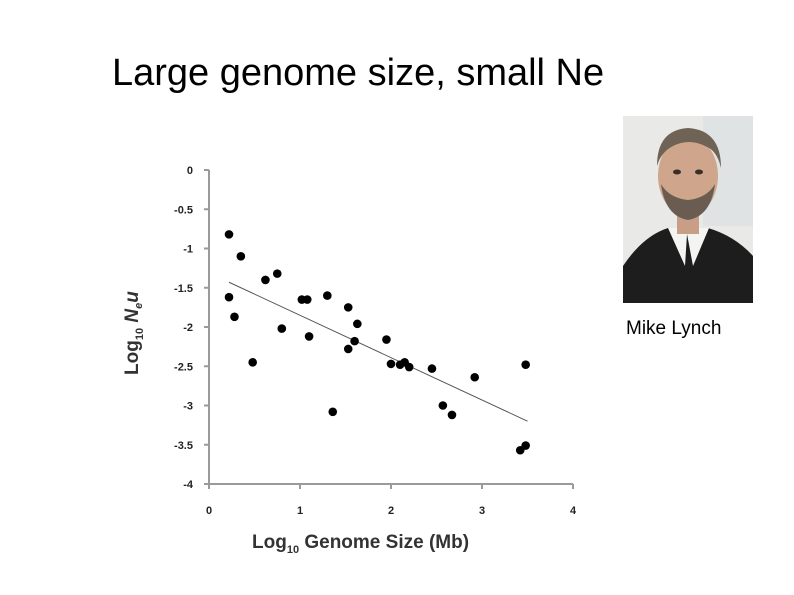 The width and height of the screenshot is (794, 595). What do you see at coordinates (360, 544) in the screenshot?
I see `x-axis-title: Log10 Genome Size (Mb)` at bounding box center [360, 544].